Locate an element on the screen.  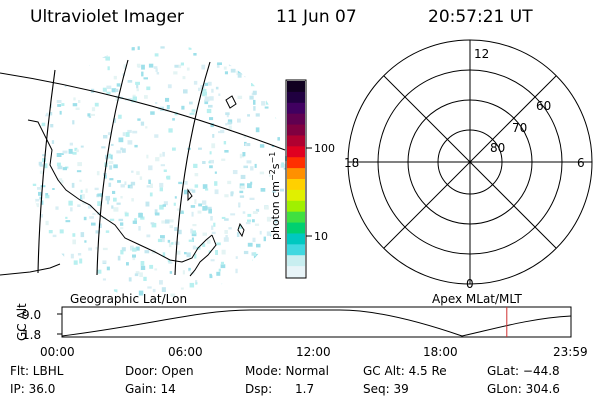
ip-info: IP: 36.0 is located at coordinates (33, 389).